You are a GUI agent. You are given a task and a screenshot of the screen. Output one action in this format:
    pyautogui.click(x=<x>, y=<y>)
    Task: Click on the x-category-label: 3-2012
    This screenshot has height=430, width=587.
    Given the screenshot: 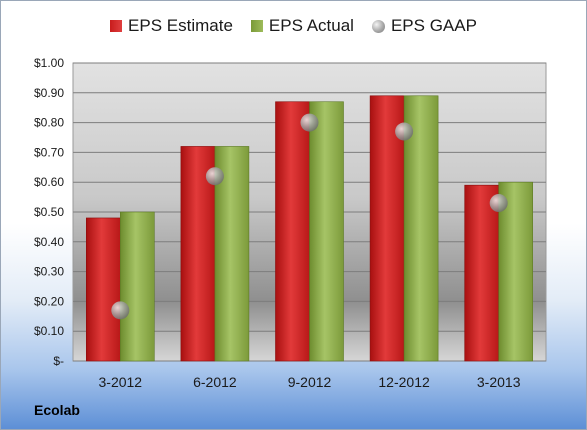 What is the action you would take?
    pyautogui.click(x=121, y=382)
    